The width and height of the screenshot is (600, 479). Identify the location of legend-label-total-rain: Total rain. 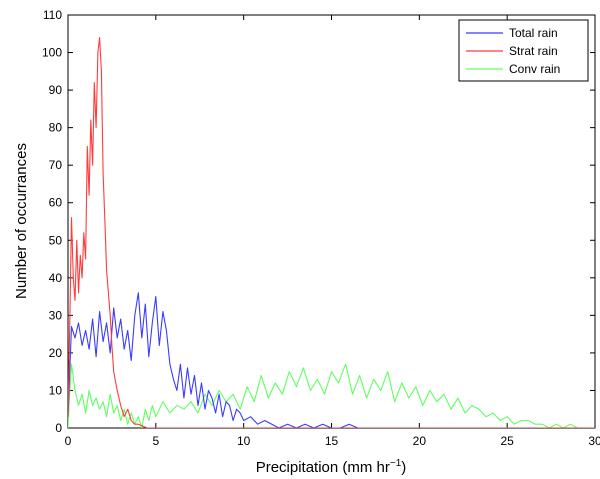
(533, 33).